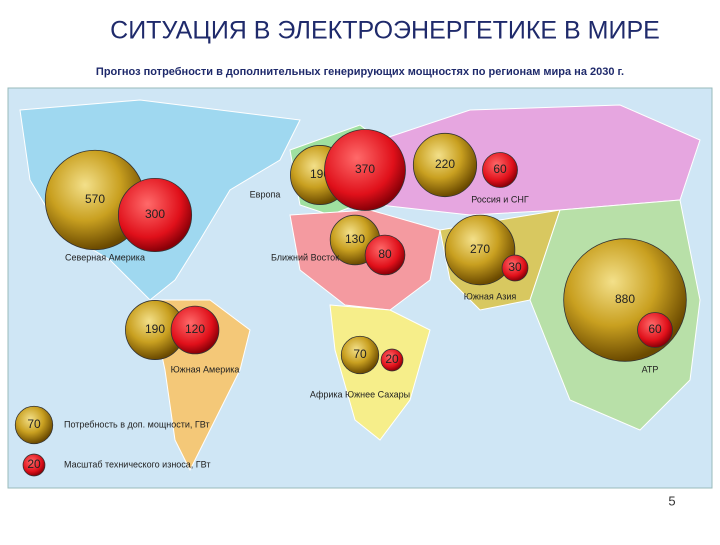 The height and width of the screenshot is (545, 720). What do you see at coordinates (105, 257) in the screenshot?
I see `region-label: Северная Америка` at bounding box center [105, 257].